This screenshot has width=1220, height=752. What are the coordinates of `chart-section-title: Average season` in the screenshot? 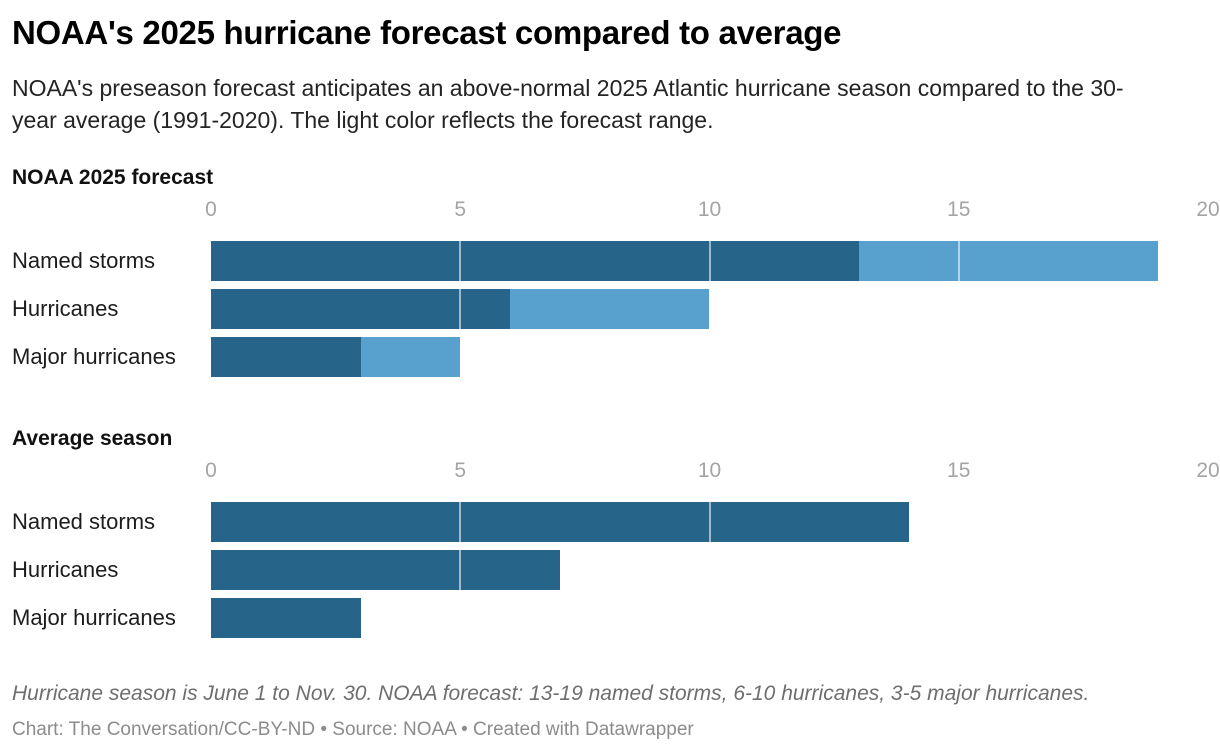 It's located at (92, 438).